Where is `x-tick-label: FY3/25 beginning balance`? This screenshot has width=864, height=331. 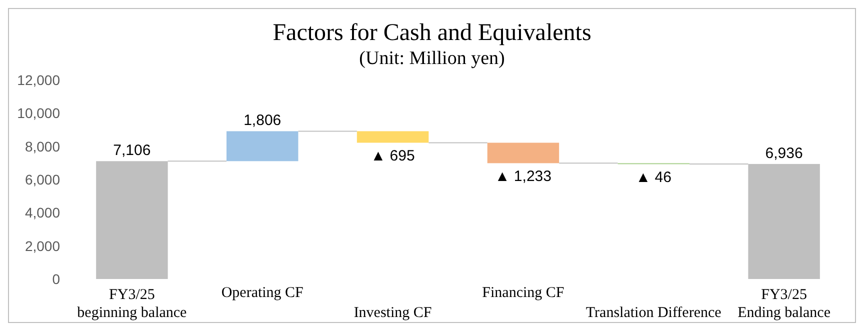
x-tick-label: FY3/25 beginning balance is located at coordinates (132, 304).